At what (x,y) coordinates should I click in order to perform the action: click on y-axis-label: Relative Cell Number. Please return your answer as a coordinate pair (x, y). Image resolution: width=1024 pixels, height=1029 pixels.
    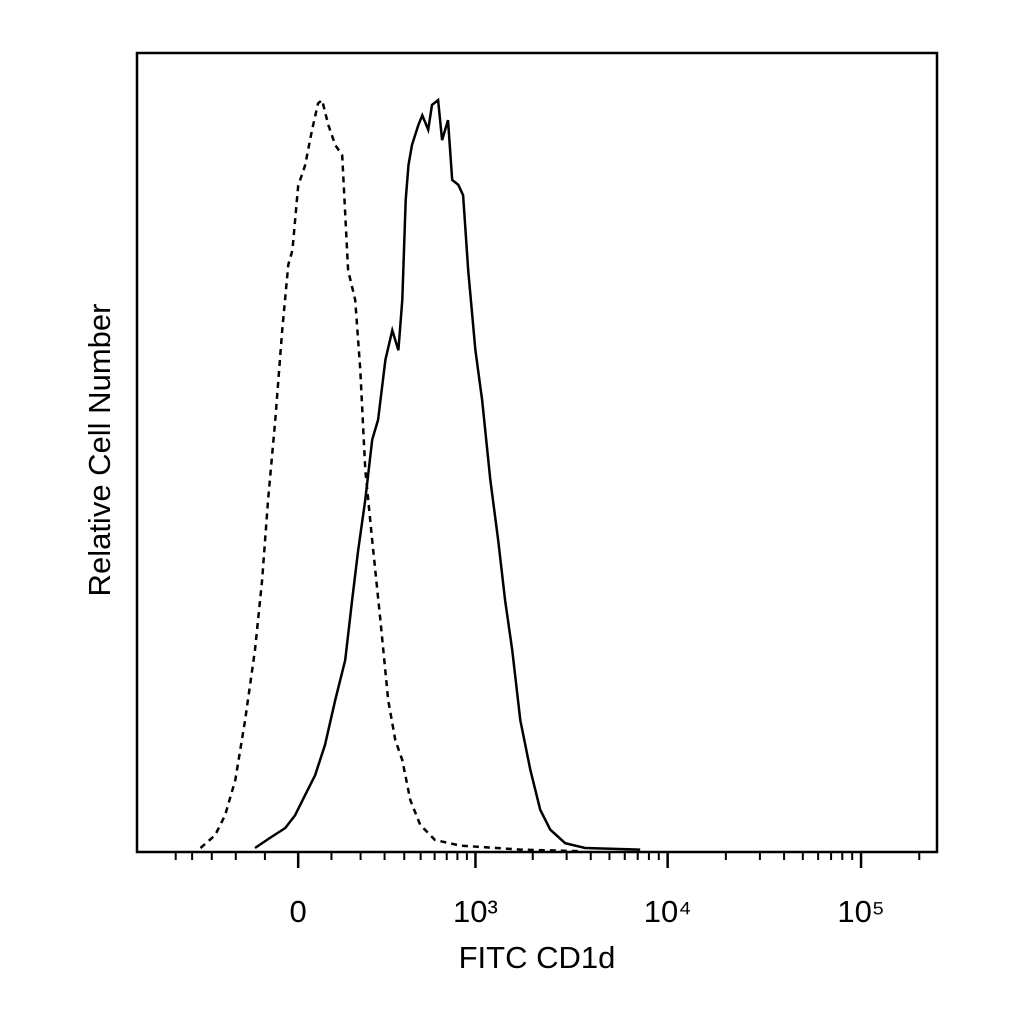
    Looking at the image, I should click on (99, 450).